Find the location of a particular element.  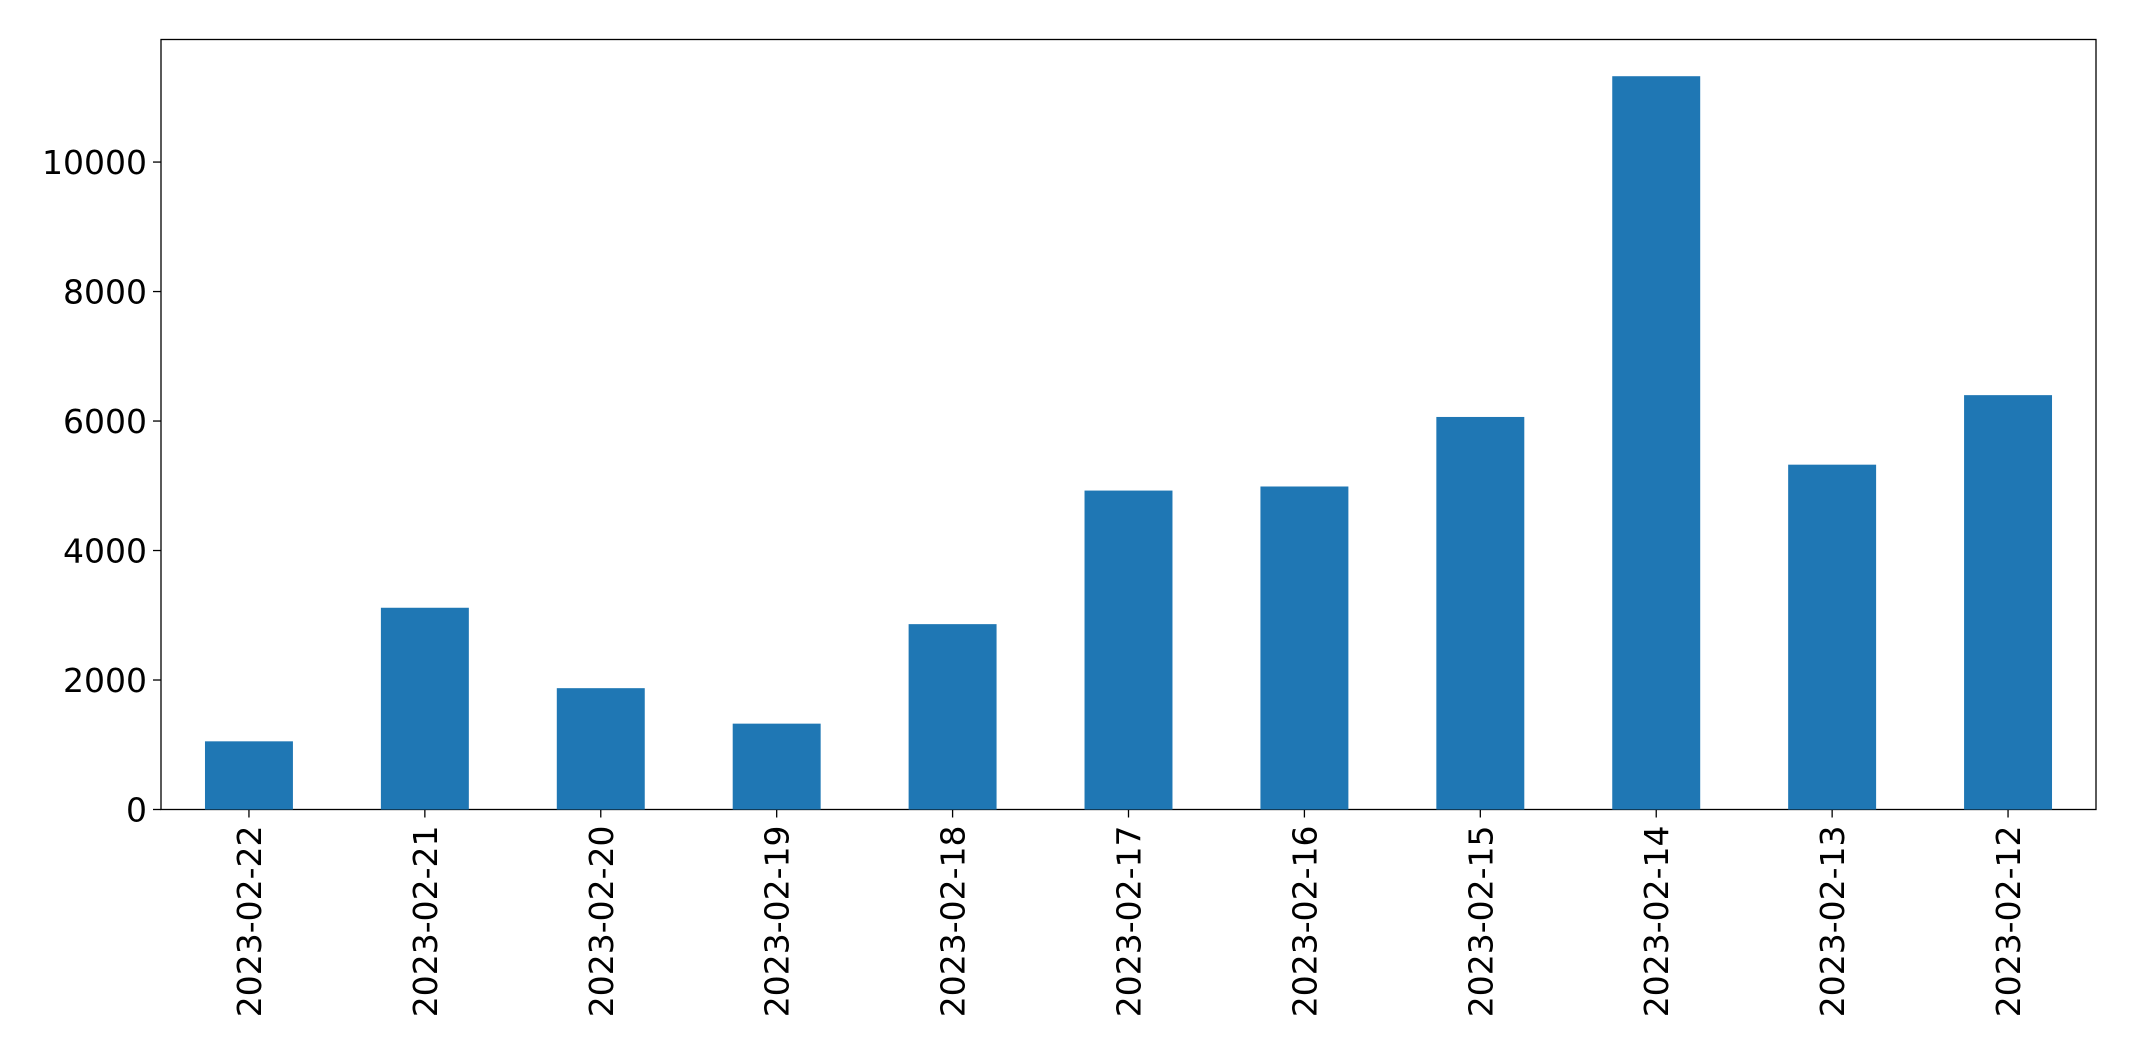

x-tick-label: 2023-02-21 is located at coordinates (425, 922).